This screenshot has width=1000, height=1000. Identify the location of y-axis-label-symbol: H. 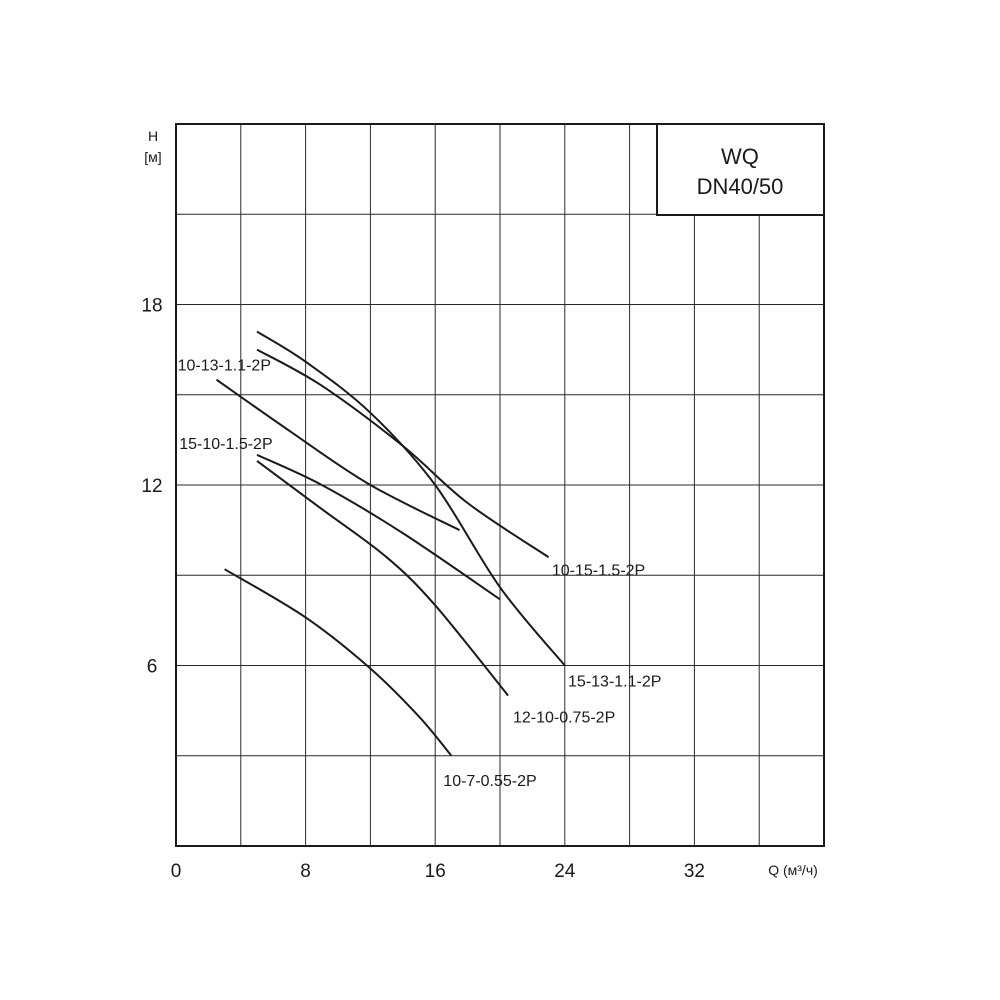
(153, 136).